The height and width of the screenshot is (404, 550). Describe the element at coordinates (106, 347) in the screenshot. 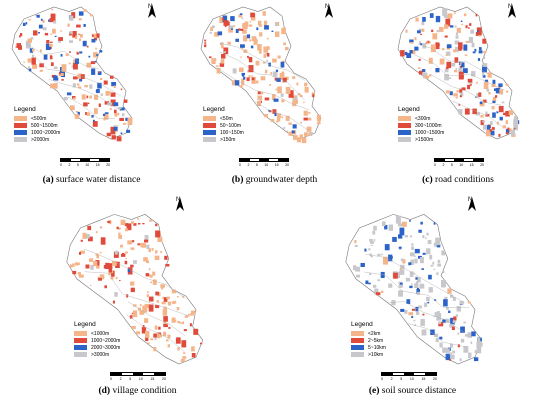

I see `legend-label: 2000~3000m` at that location.